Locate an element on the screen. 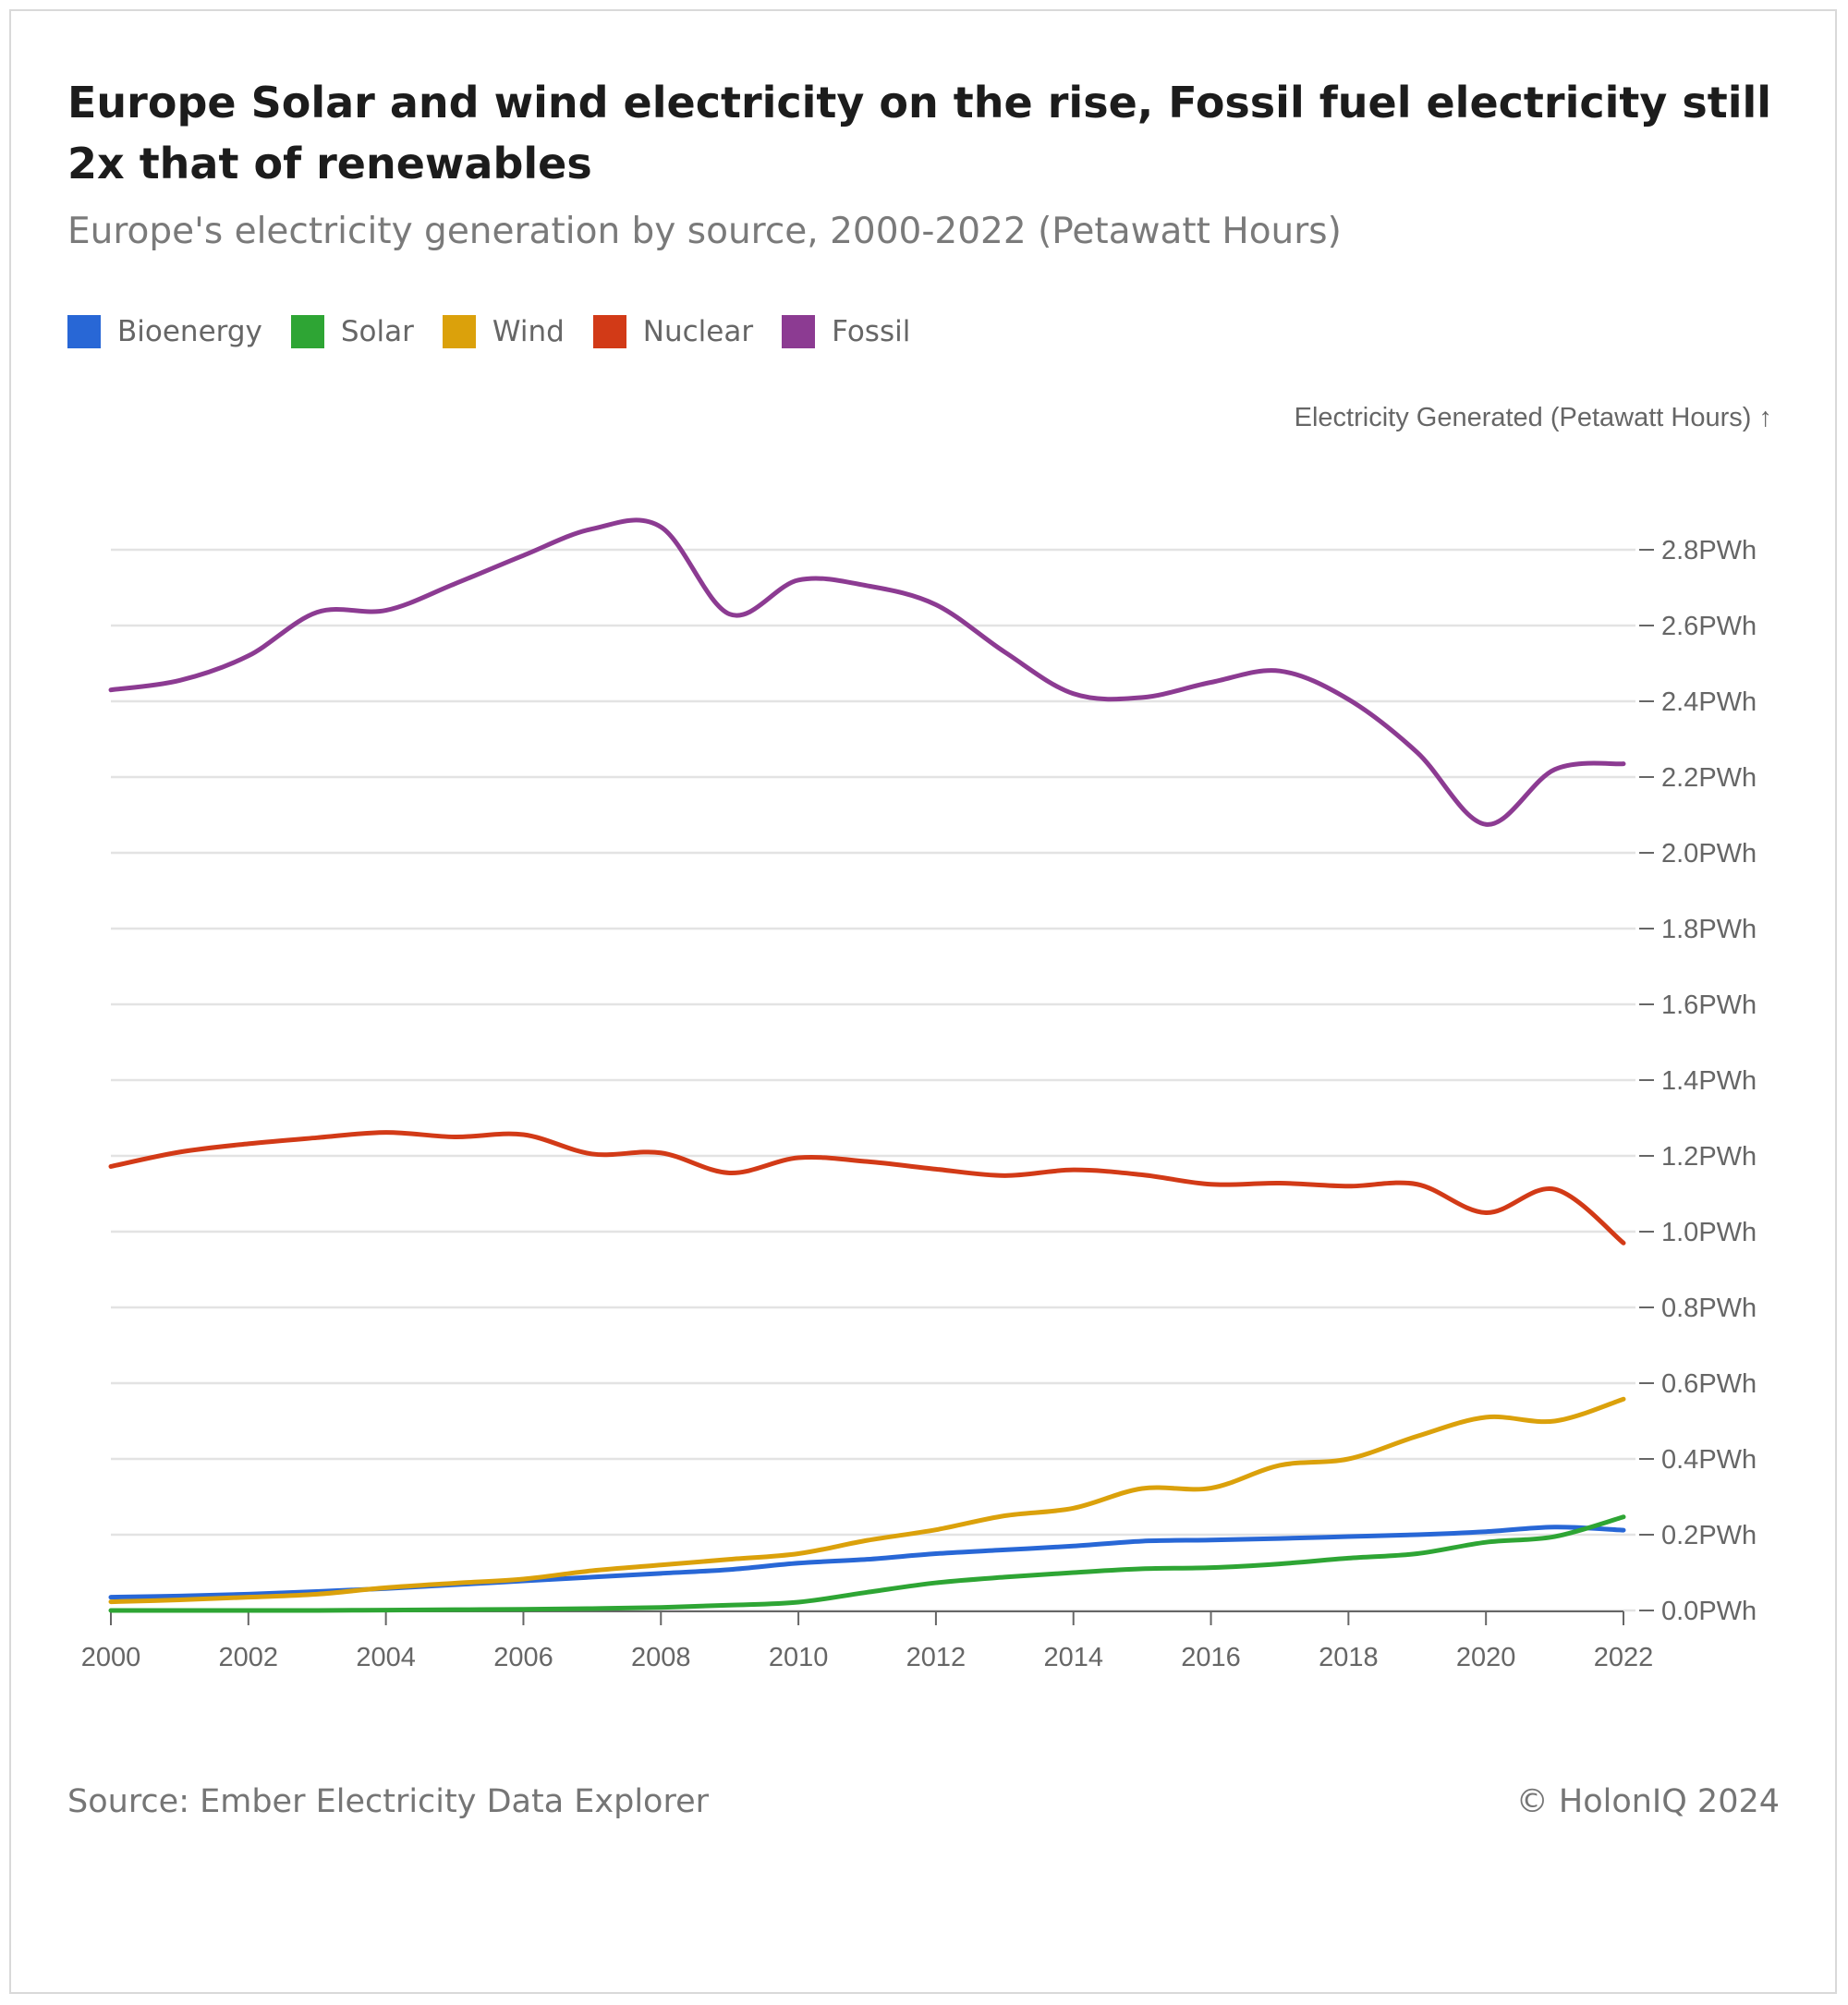 Image resolution: width=1848 pixels, height=2005 pixels. x-tick-label: 2016 is located at coordinates (1211, 1658).